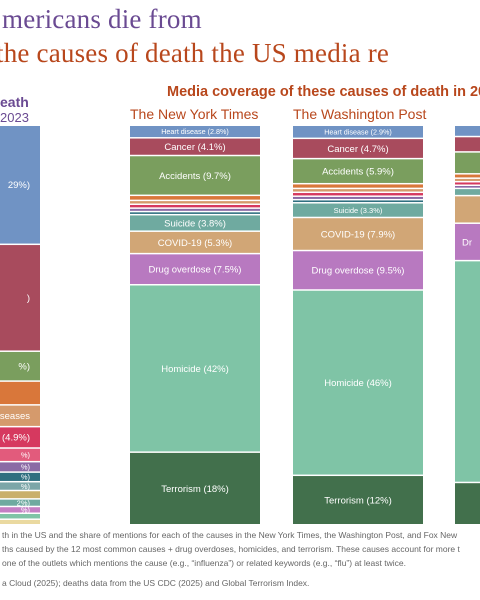  What do you see at coordinates (15, 416) in the screenshot?
I see `segment-label: iseases` at bounding box center [15, 416].